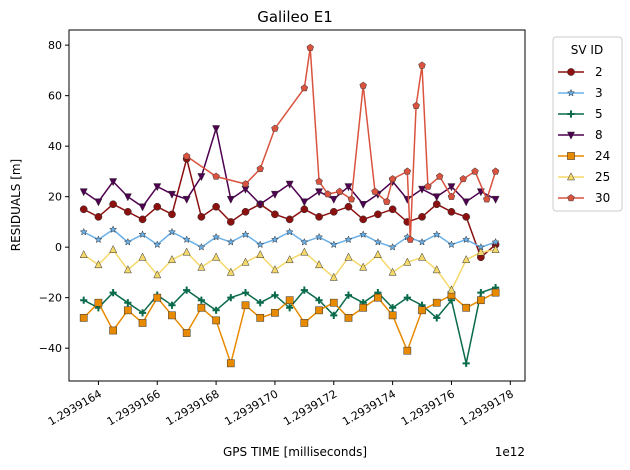 Image resolution: width=630 pixels, height=470 pixels. I want to click on legend-item-24: 24, so click(584, 156).